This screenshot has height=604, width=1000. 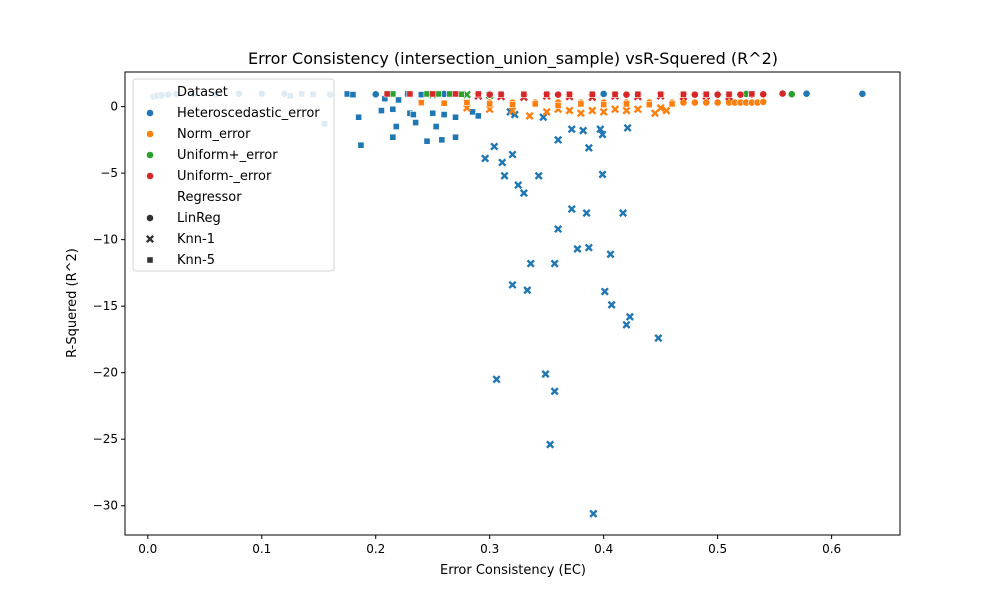 What do you see at coordinates (109, 173) in the screenshot?
I see `y-tick-label: −5` at bounding box center [109, 173].